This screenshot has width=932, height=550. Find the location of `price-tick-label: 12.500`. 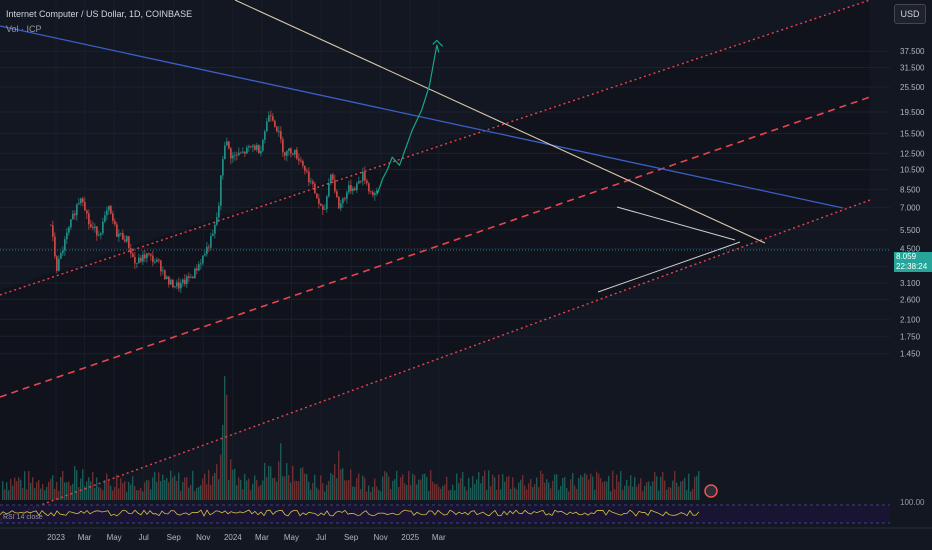

price-tick-label: 12.500 is located at coordinates (912, 153).